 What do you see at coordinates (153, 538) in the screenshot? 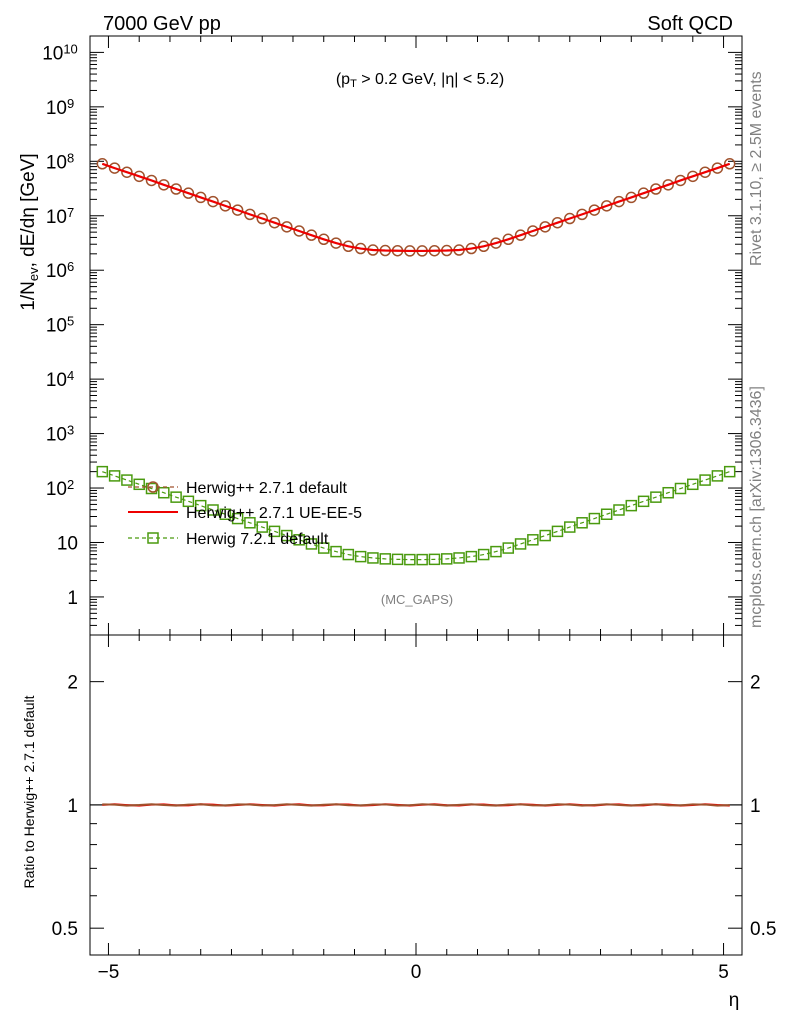
I see `legend-marker-square` at bounding box center [153, 538].